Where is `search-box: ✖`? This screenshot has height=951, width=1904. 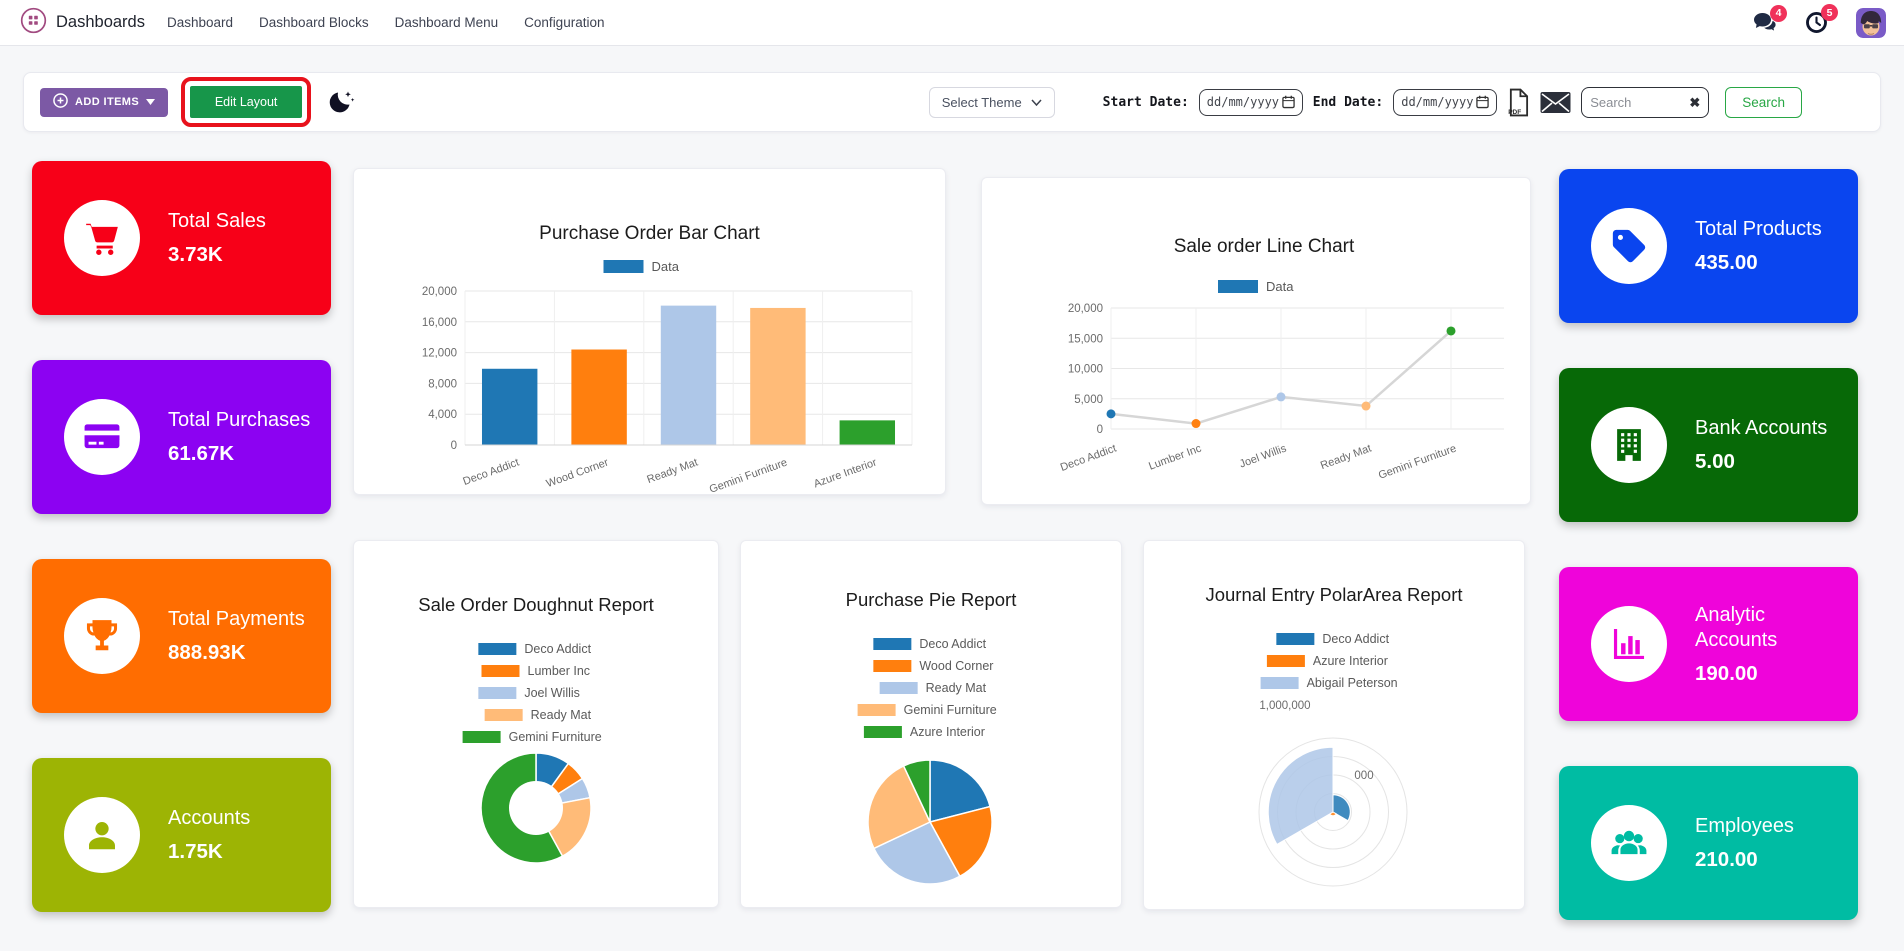 search-box: ✖ is located at coordinates (1645, 102).